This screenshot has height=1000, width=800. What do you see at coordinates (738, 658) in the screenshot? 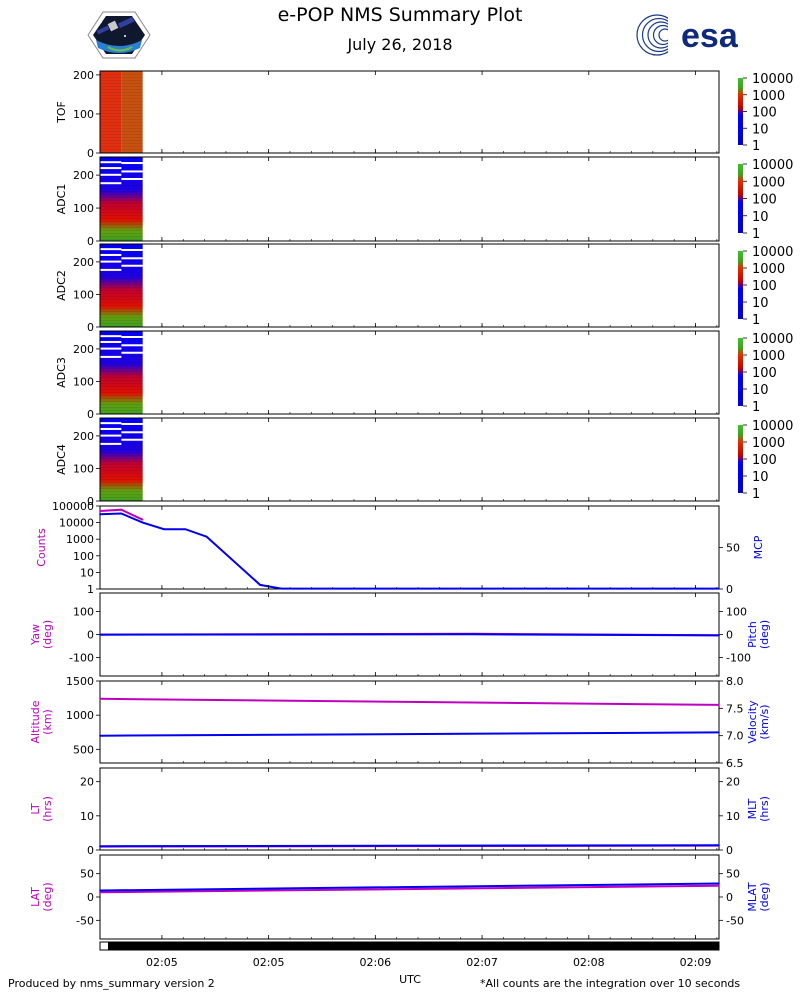
I see `y2-tick-label: -100` at bounding box center [738, 658].